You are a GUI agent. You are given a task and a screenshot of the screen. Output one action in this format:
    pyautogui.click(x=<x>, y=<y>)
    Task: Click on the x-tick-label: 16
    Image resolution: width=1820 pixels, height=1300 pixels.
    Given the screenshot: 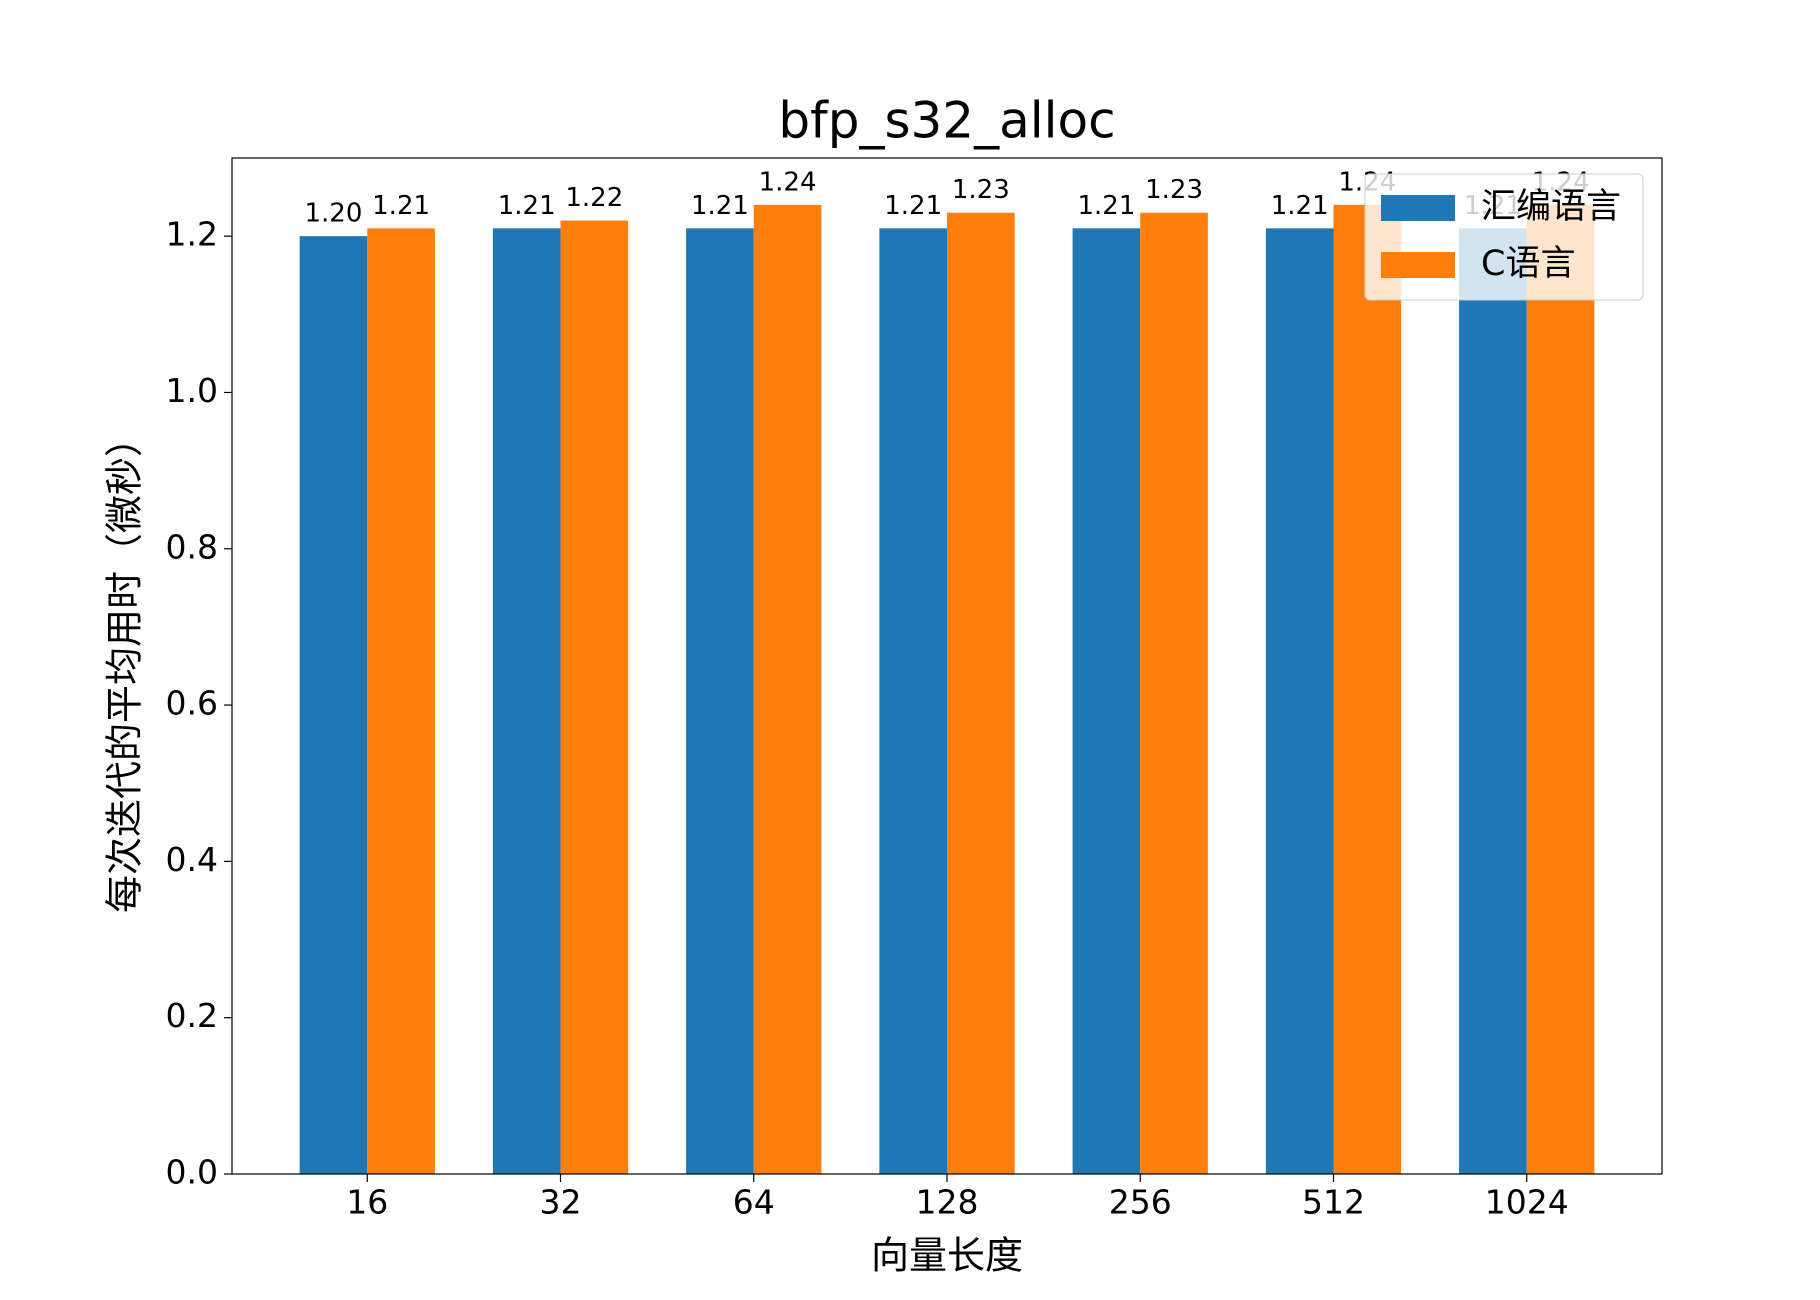 What is the action you would take?
    pyautogui.click(x=367, y=1202)
    